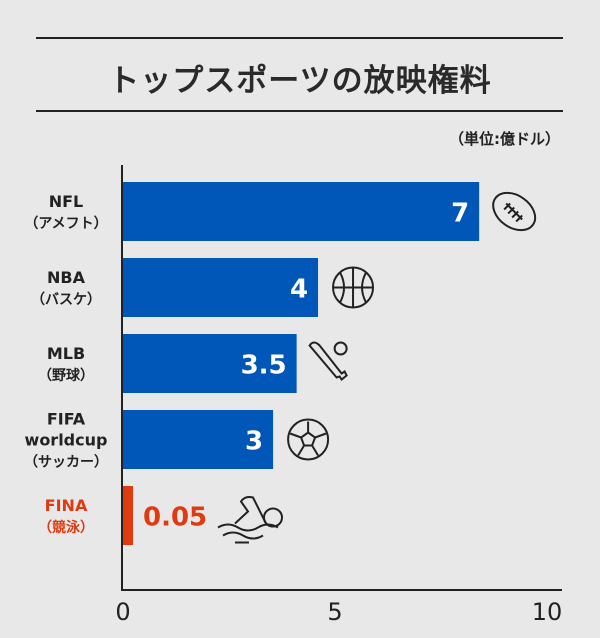 This screenshot has width=600, height=638. What do you see at coordinates (334, 612) in the screenshot?
I see `x-tick-label: 5` at bounding box center [334, 612].